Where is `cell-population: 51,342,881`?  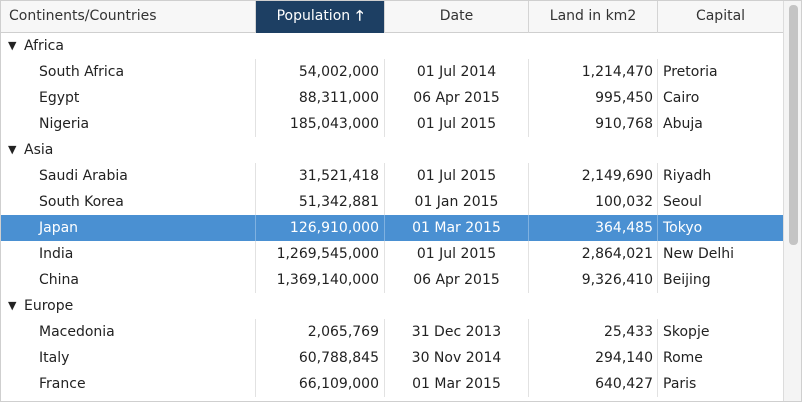
cell-population: 51,342,881 is located at coordinates (320, 202).